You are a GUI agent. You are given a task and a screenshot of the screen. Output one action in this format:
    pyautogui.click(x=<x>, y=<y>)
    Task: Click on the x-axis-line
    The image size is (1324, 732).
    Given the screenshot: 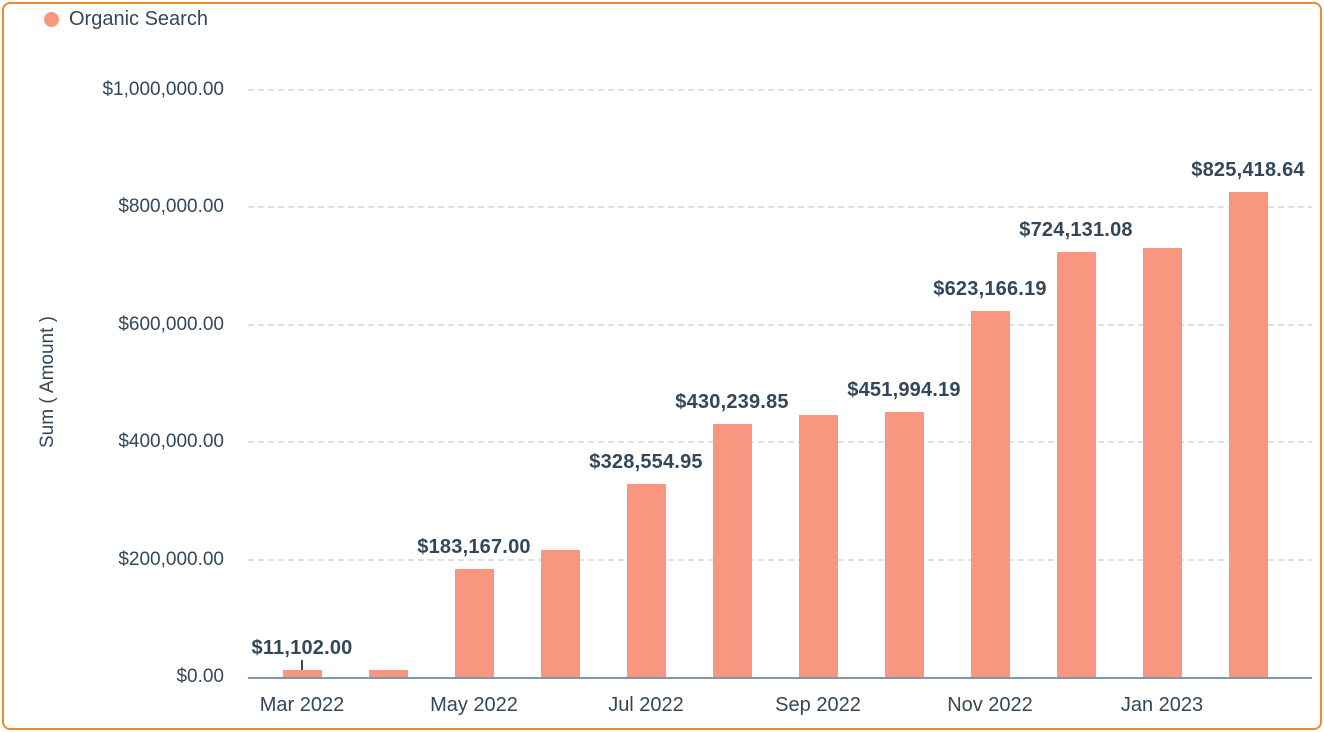 What is the action you would take?
    pyautogui.click(x=780, y=678)
    